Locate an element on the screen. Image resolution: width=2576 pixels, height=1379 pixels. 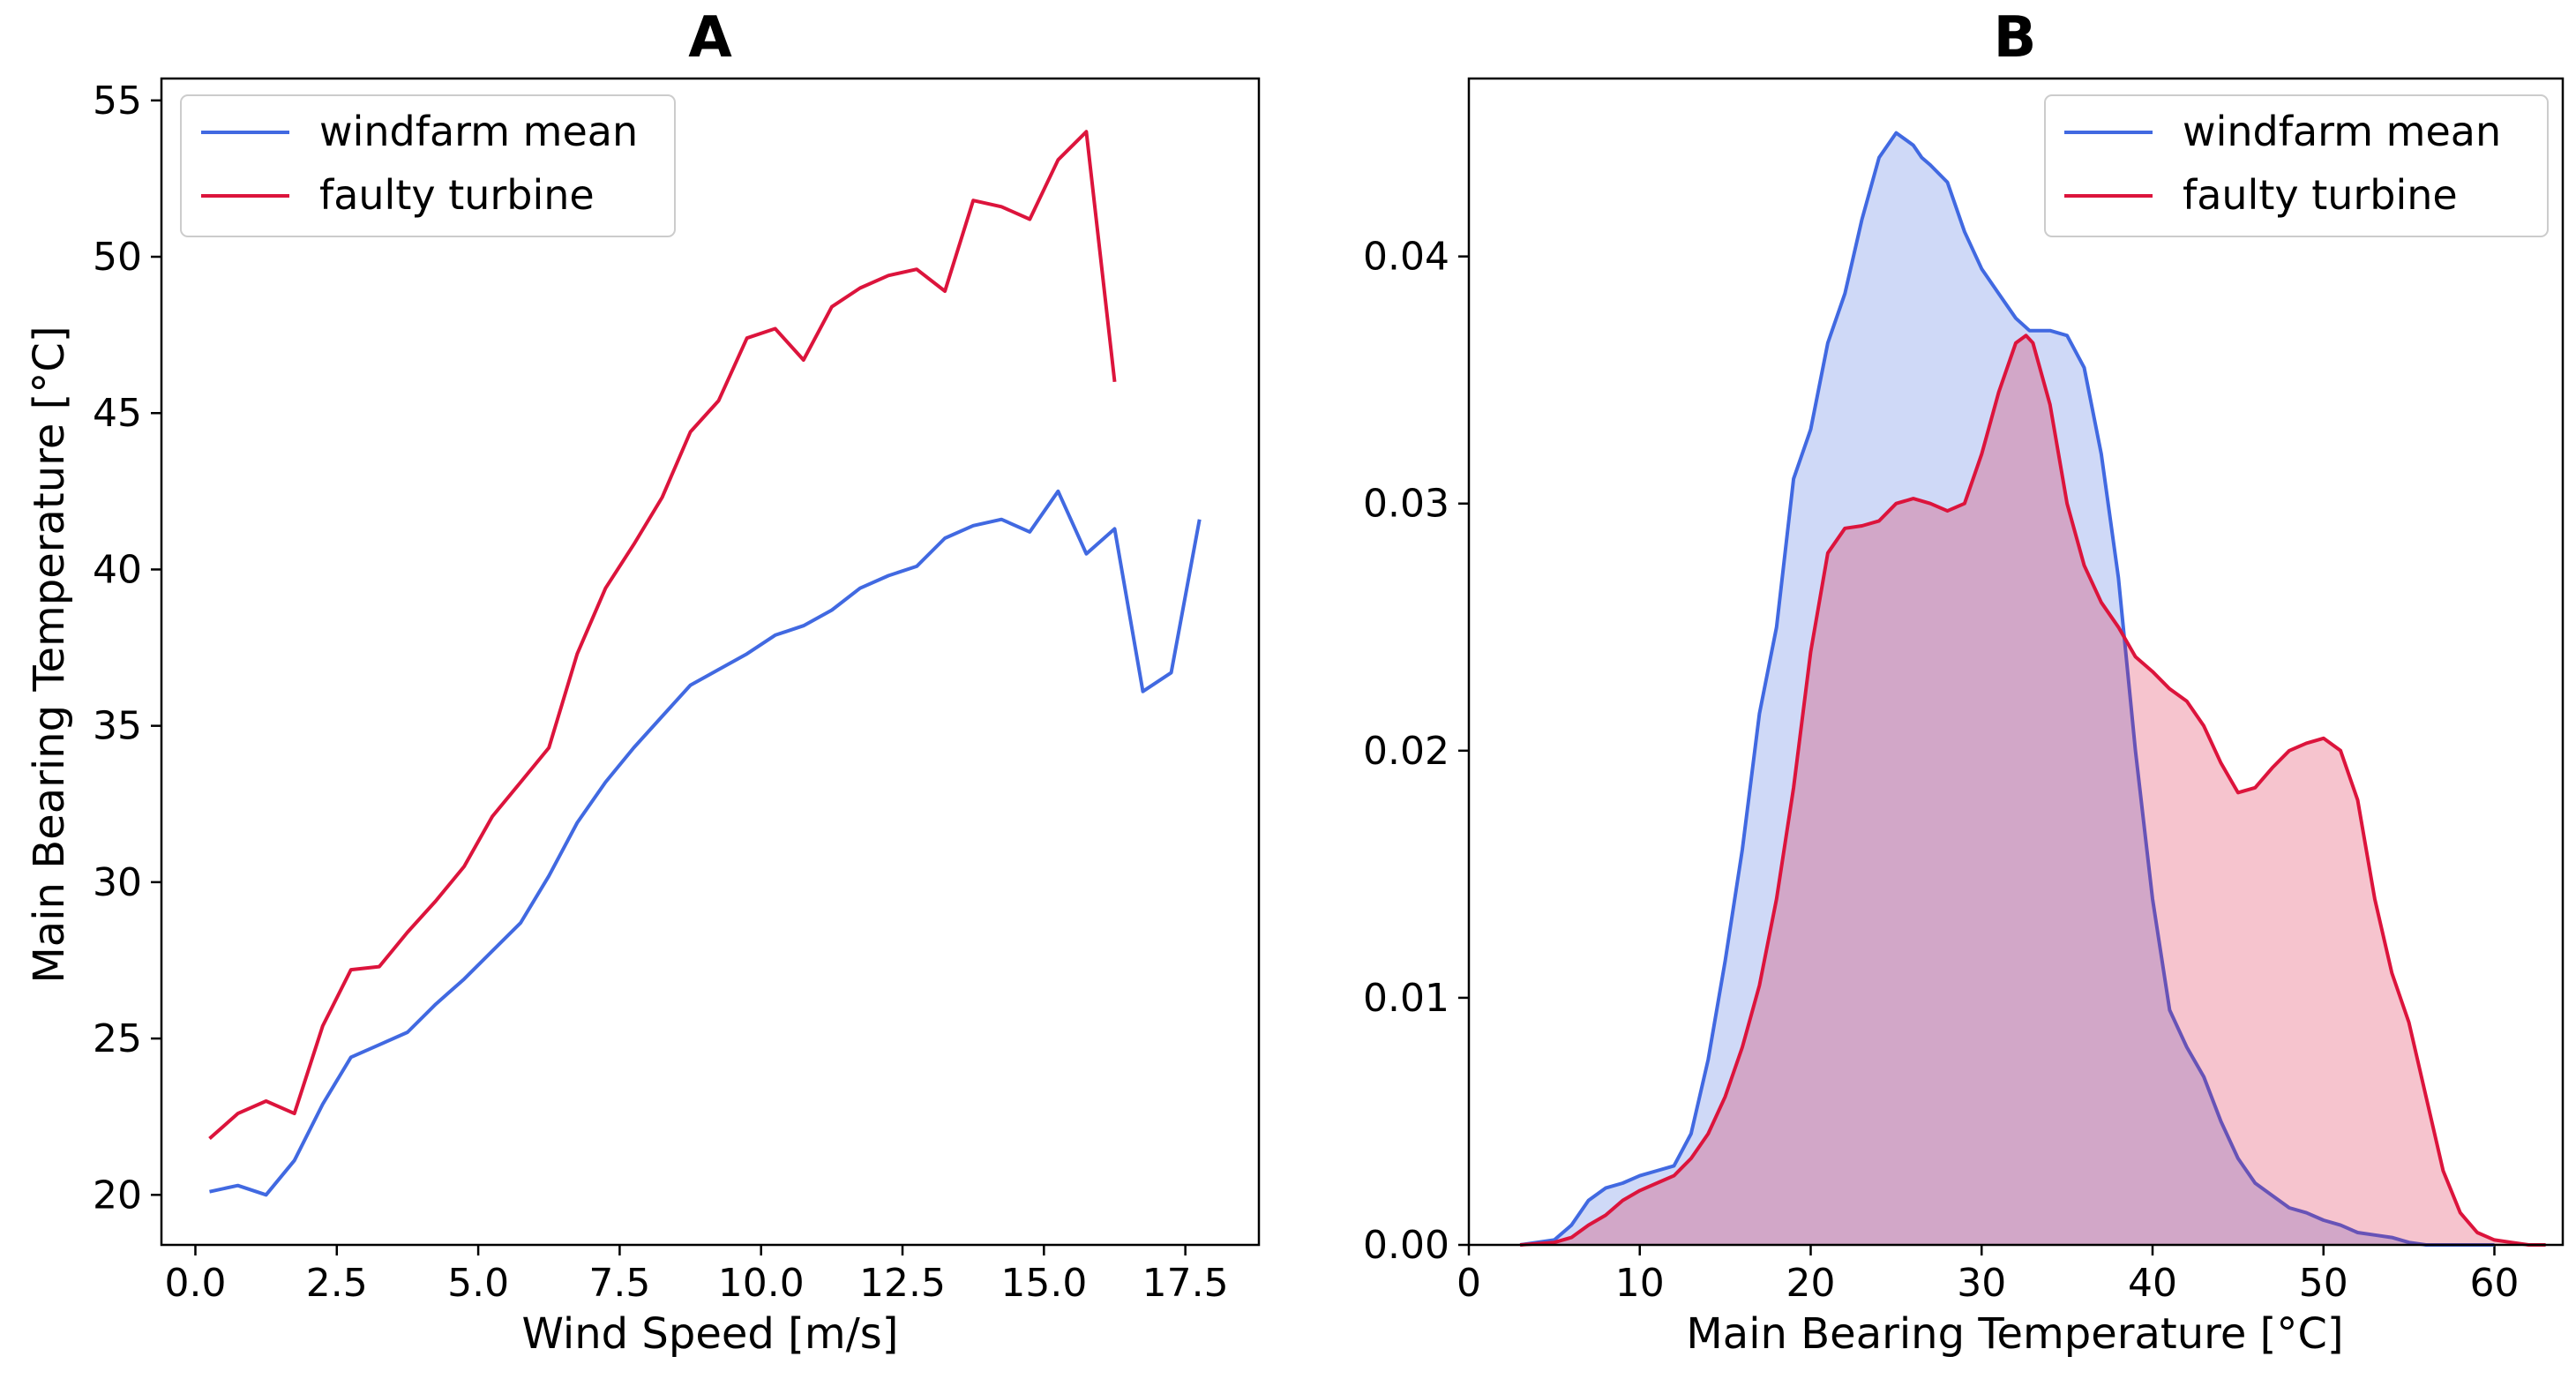
panel-b-title: B is located at coordinates (2016, 38).